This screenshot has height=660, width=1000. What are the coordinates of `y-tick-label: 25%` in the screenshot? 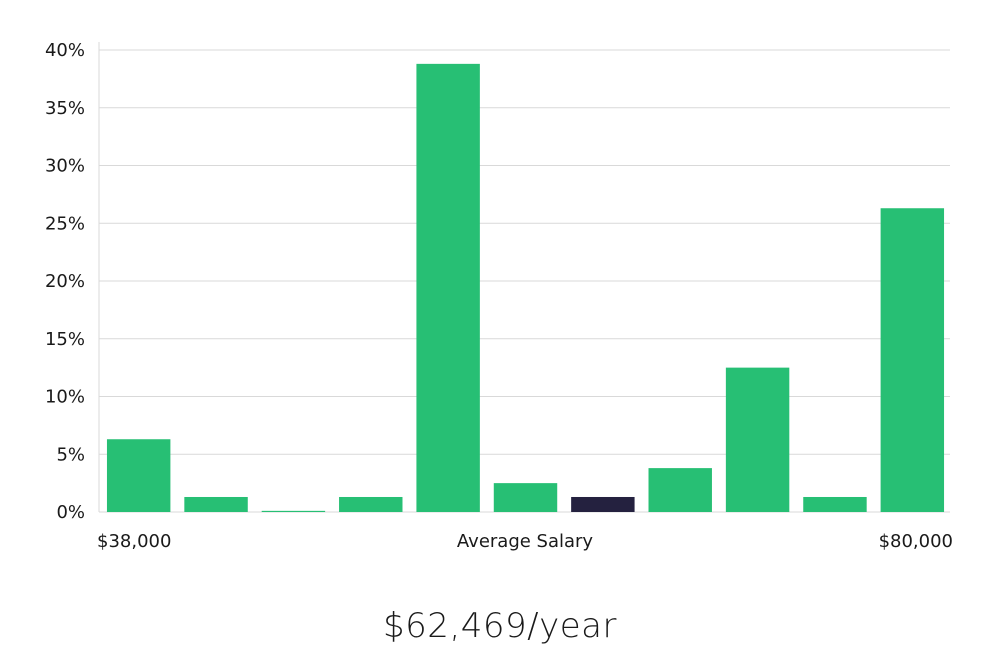 It's located at (65, 223).